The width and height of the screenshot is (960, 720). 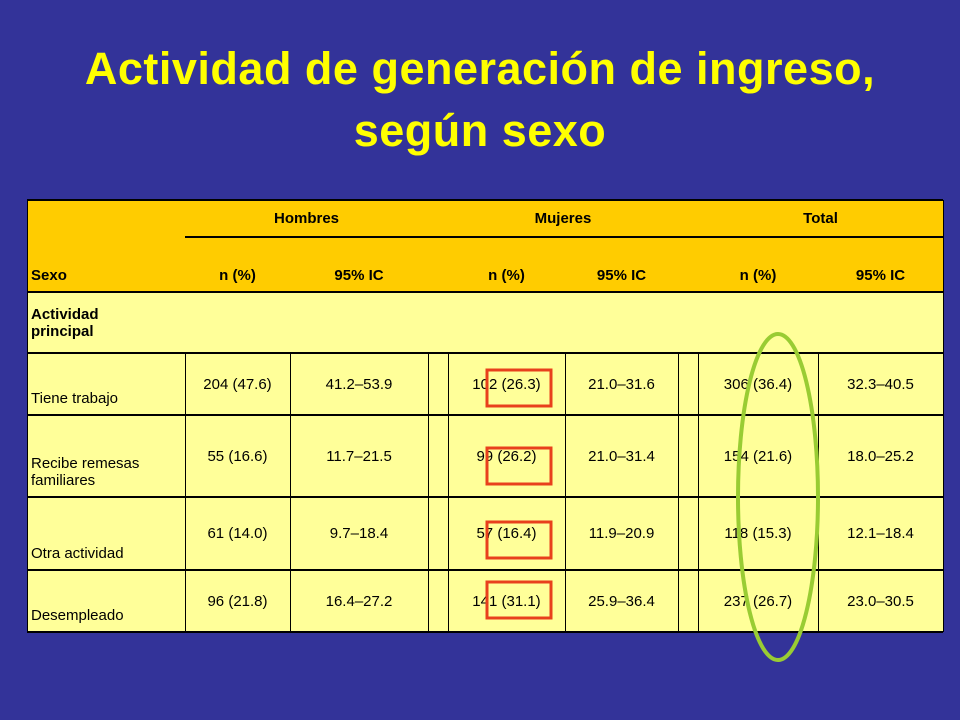 I want to click on group-header: Hombres, so click(x=306, y=218).